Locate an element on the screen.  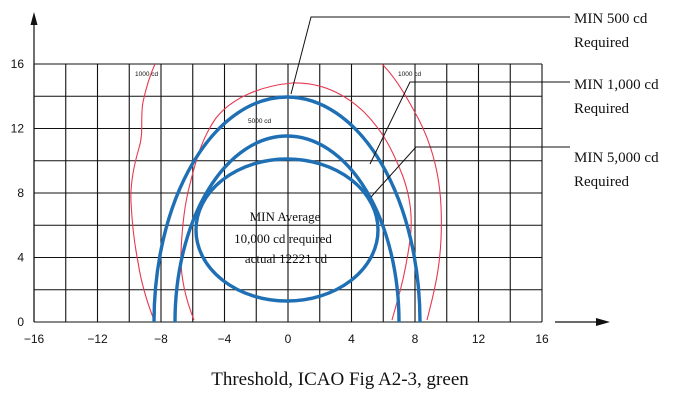
y-tick-label: 0 is located at coordinates (20, 322).